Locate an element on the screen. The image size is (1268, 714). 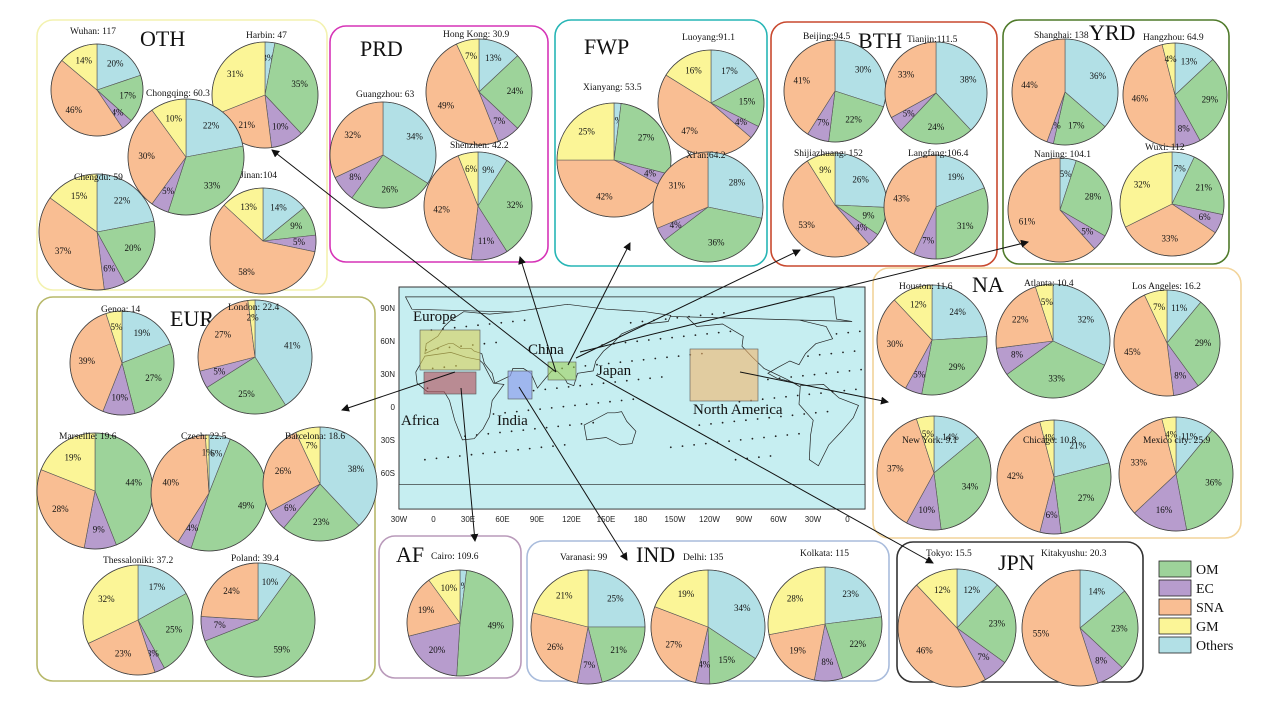
lat-tick: 0 is located at coordinates (393, 407).